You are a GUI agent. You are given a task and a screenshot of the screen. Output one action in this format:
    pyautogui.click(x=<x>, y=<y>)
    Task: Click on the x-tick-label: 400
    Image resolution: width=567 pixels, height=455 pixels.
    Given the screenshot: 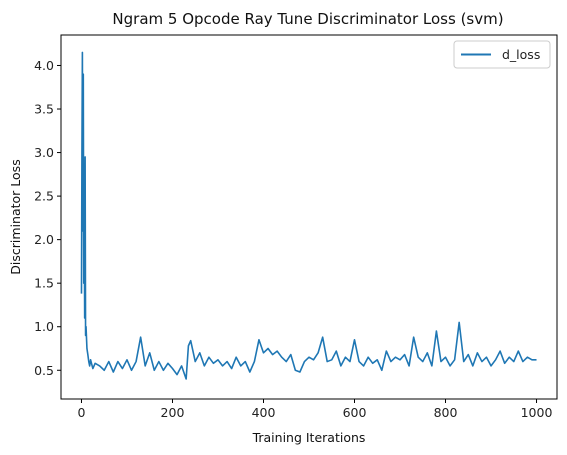 What is the action you would take?
    pyautogui.click(x=264, y=412)
    